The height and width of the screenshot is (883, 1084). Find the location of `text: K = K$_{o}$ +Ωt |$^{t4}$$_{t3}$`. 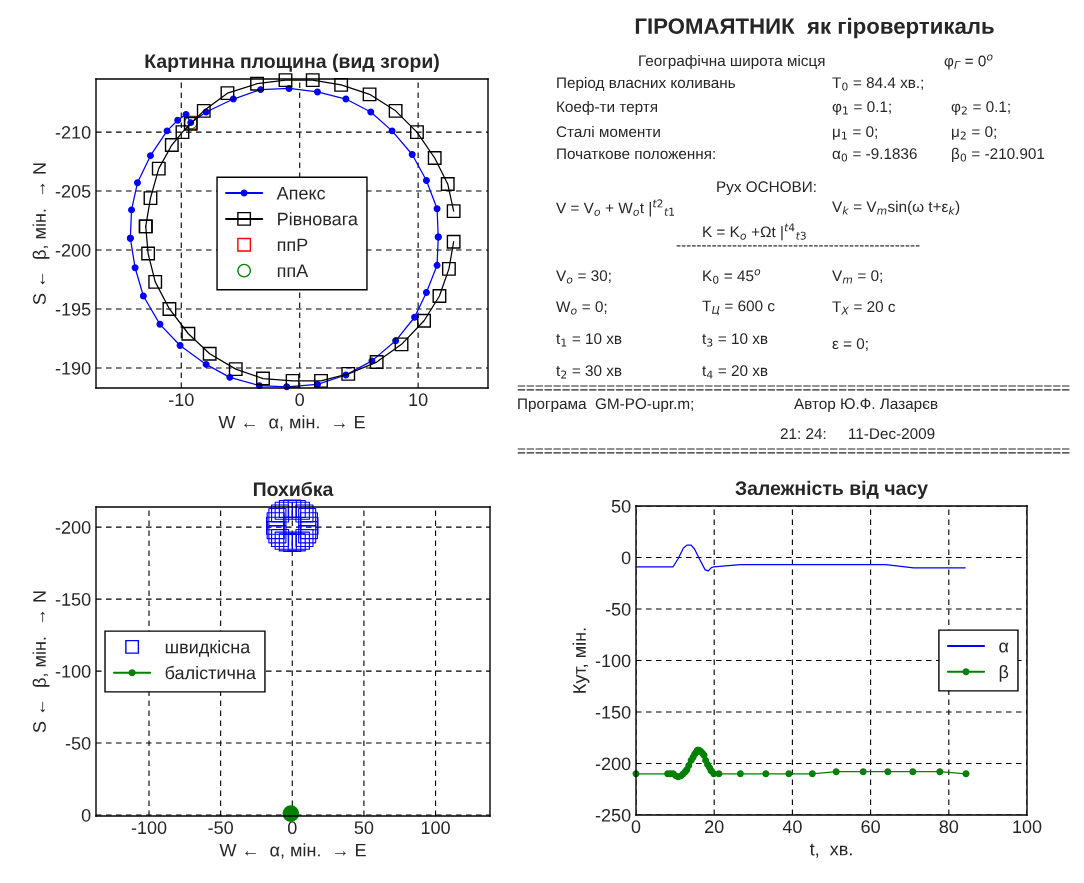

text: K = K$_{o}$ +Ωt |$^{t4}$$_{t3}$ is located at coordinates (754, 232).